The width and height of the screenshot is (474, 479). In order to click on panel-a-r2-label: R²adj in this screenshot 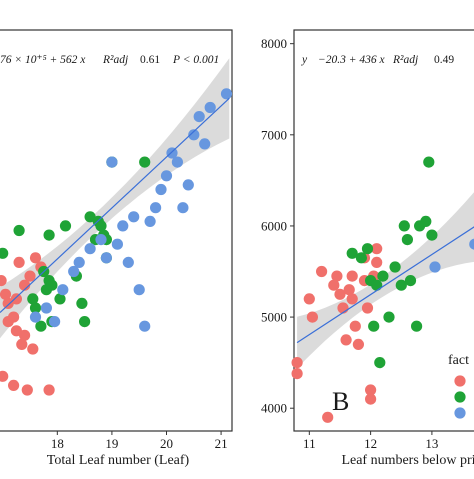, I will do `click(115, 60)`.